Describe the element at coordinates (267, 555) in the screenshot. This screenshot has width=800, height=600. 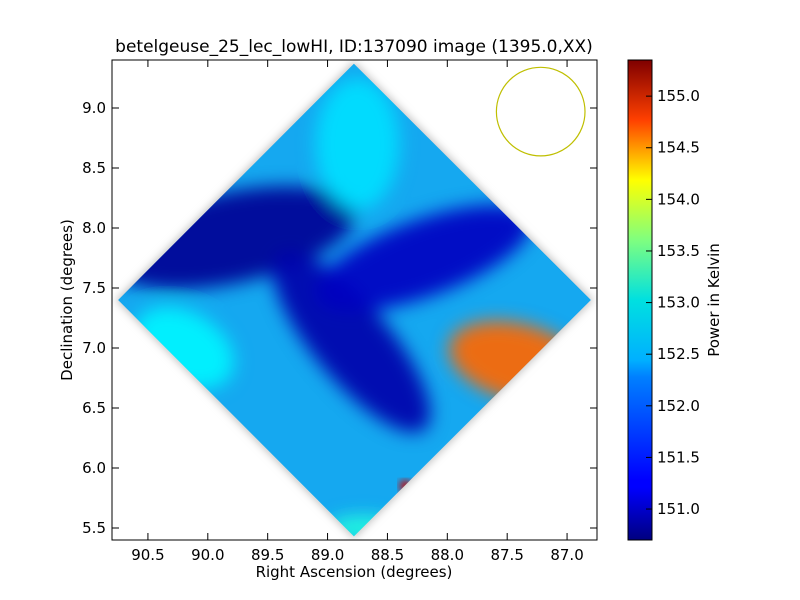
I see `x-tick-label: 89.5` at that location.